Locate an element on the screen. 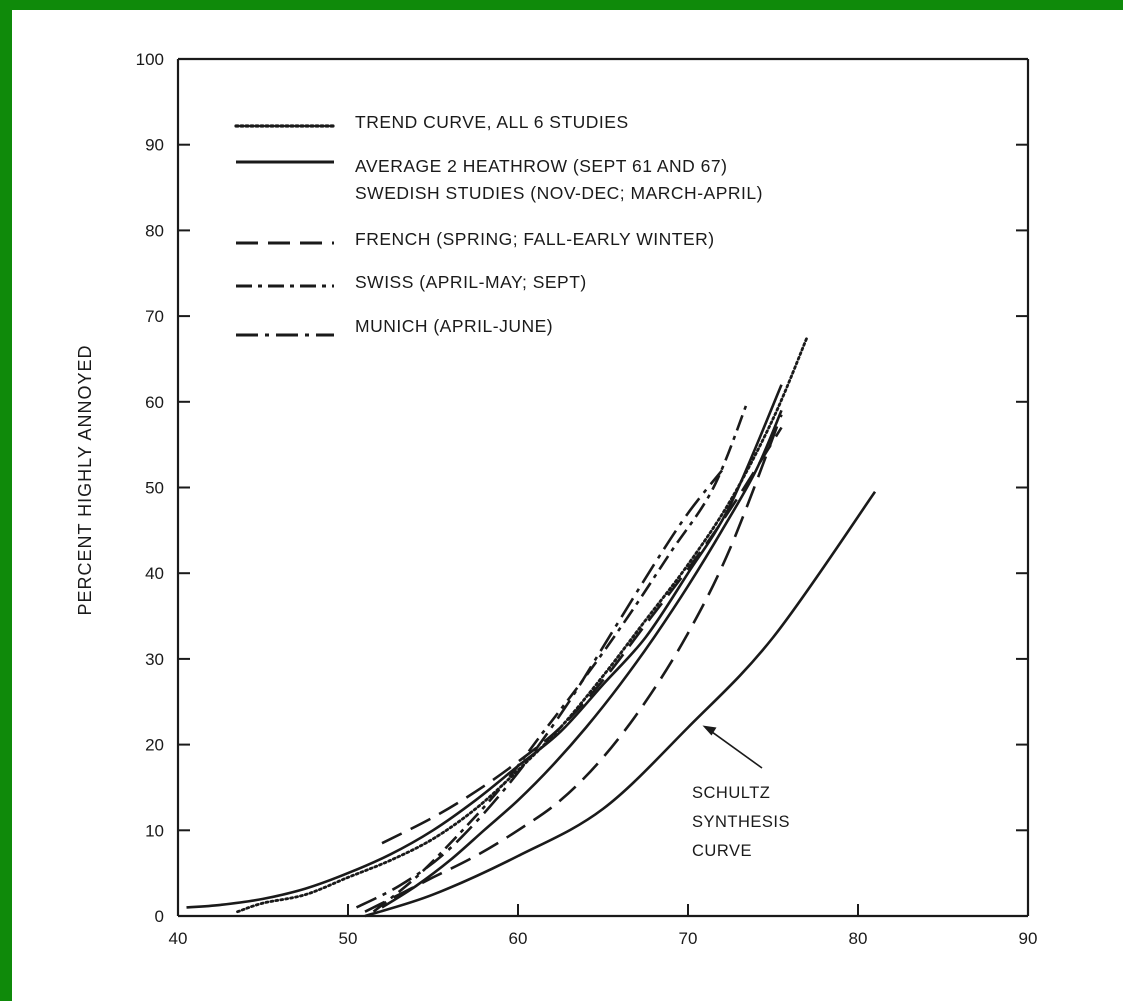  y-tick-label: 80 is located at coordinates (154, 230).